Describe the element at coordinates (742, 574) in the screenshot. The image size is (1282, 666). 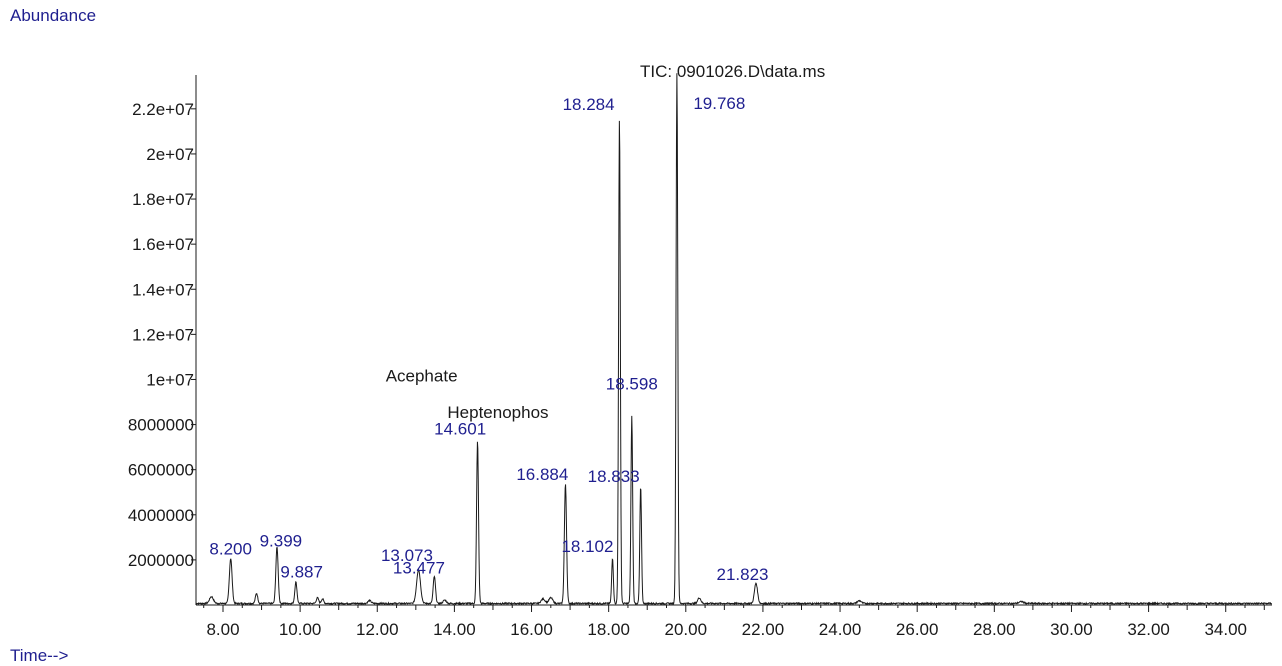
I see `peak-rt-label: 21.823` at that location.